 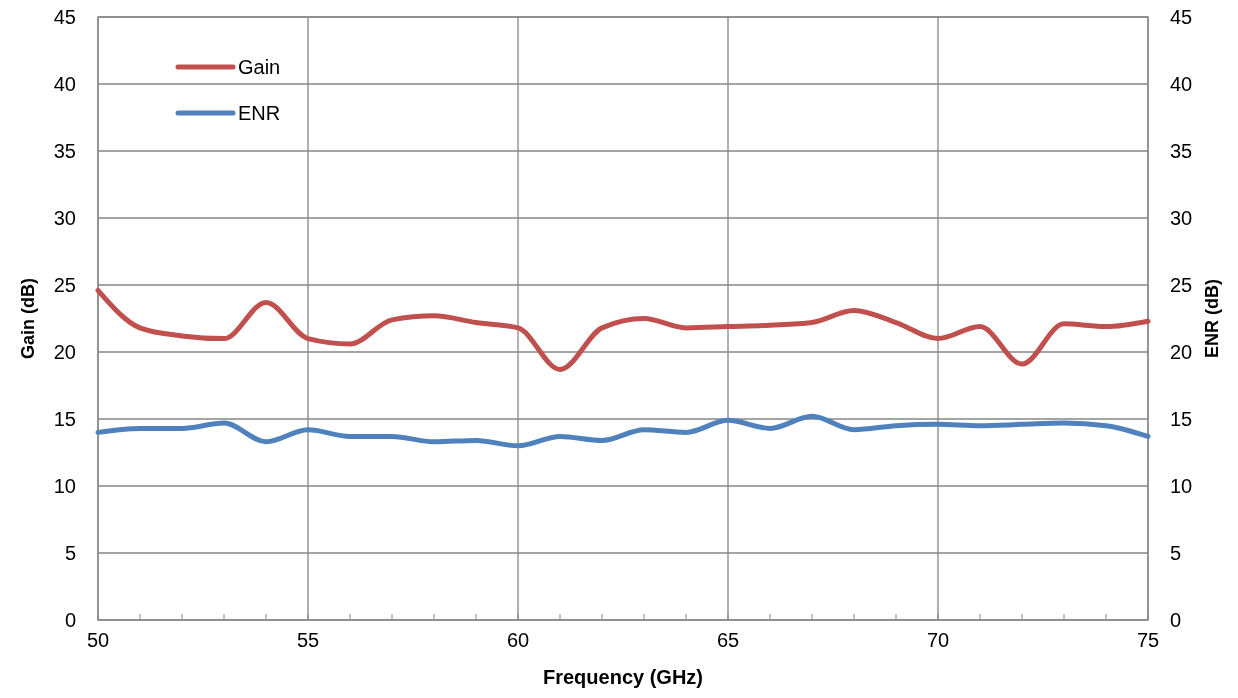 What do you see at coordinates (64, 17) in the screenshot?
I see `y-tick-label: 45` at bounding box center [64, 17].